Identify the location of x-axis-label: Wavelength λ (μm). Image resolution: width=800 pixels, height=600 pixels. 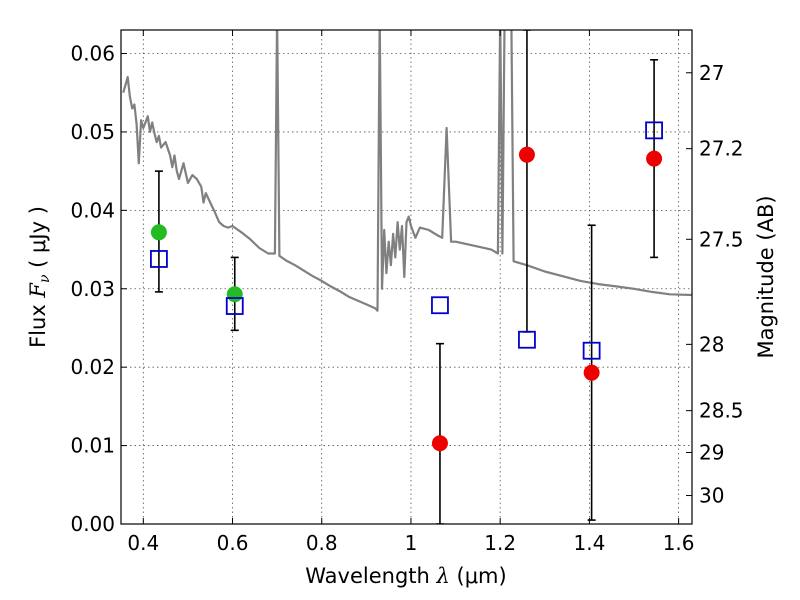
(405, 576).